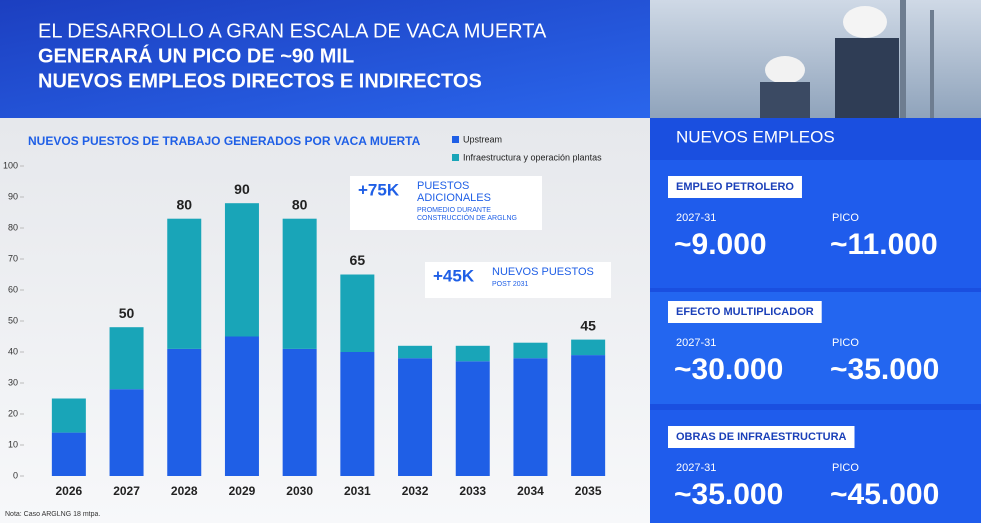  Describe the element at coordinates (13, 413) in the screenshot. I see `y-tick-label: 20` at that location.